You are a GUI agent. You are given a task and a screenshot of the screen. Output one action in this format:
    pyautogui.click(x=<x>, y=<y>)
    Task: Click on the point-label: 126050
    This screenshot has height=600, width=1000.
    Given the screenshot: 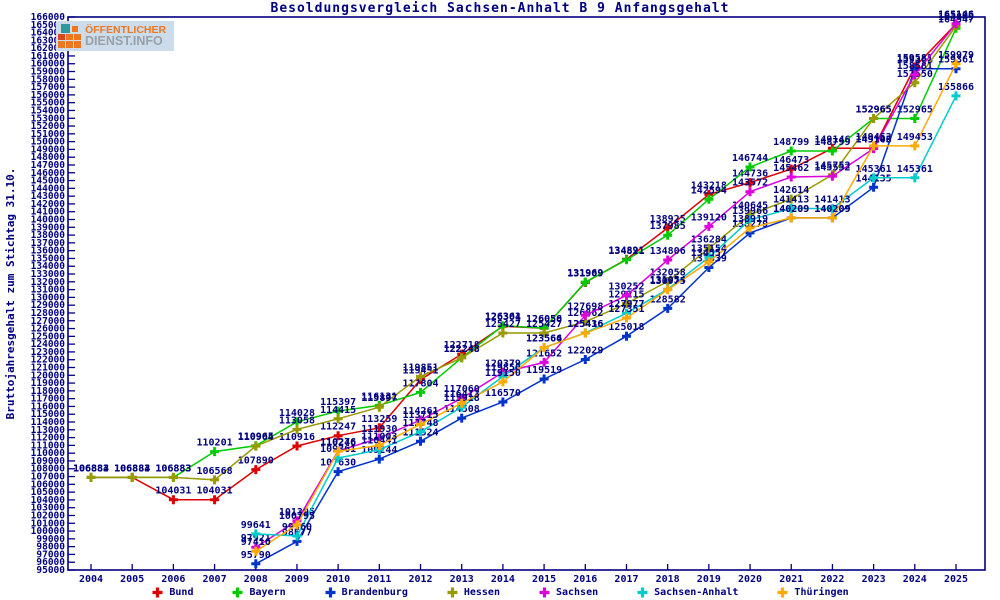 What is the action you would take?
    pyautogui.click(x=544, y=319)
    